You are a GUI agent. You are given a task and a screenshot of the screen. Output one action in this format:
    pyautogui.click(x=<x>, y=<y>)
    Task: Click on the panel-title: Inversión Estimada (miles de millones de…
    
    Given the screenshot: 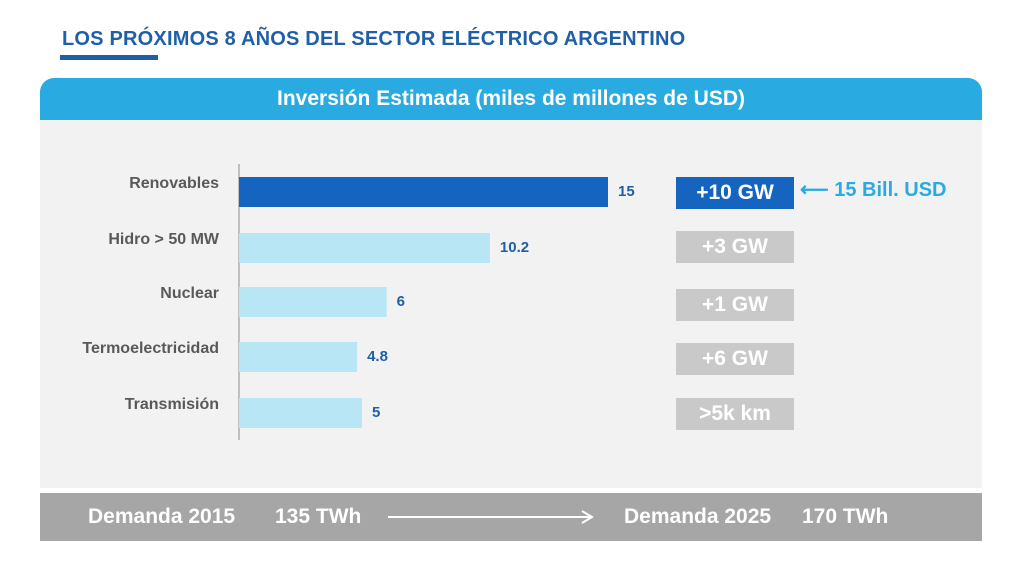 What is the action you would take?
    pyautogui.click(x=511, y=98)
    